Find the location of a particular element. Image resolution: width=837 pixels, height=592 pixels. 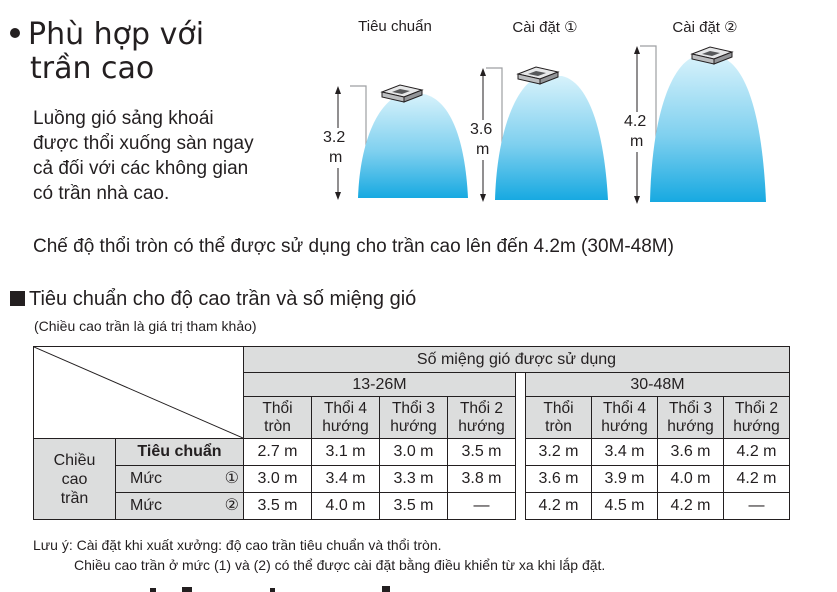

cut-off-glyphs is located at coordinates (270, 589).